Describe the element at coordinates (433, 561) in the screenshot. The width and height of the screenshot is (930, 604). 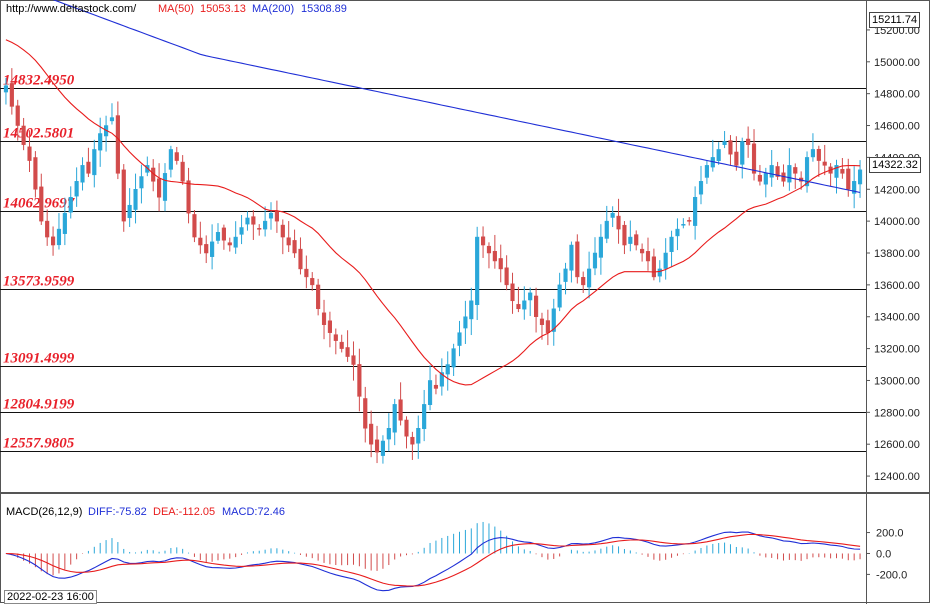
I see `macd-diff-line` at that location.